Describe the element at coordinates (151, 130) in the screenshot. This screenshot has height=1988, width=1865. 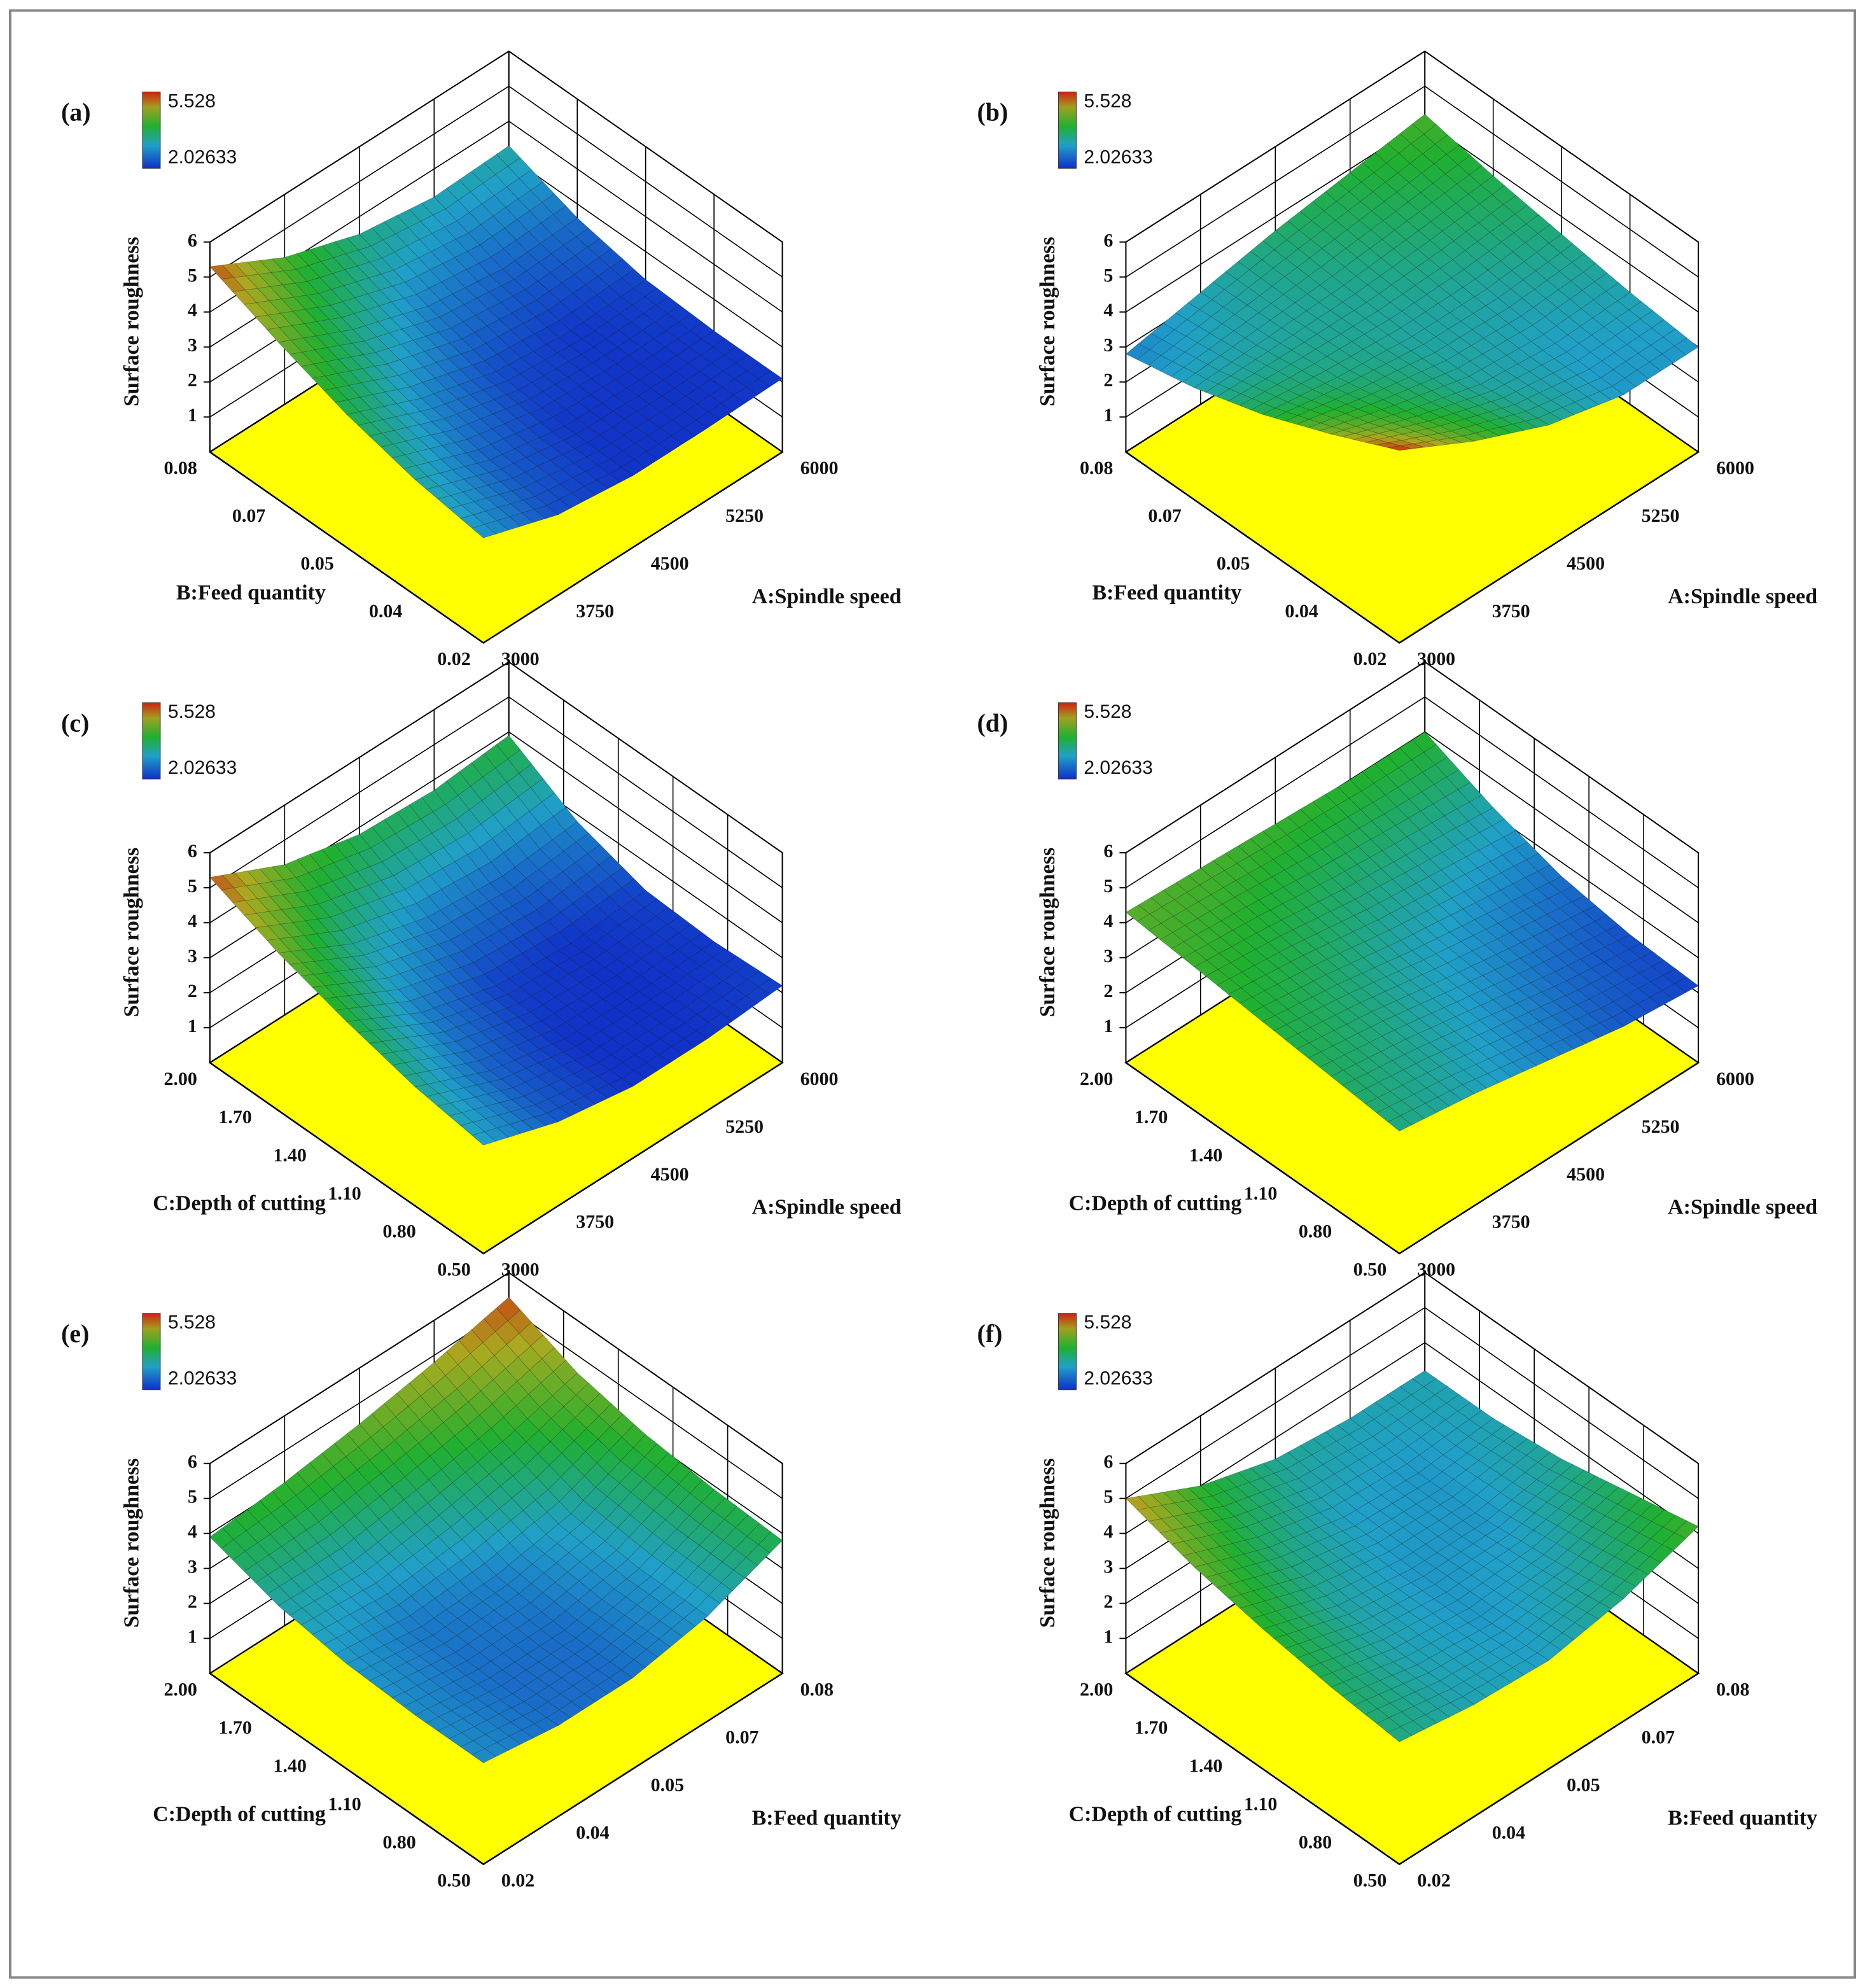
I see `colorbar` at that location.